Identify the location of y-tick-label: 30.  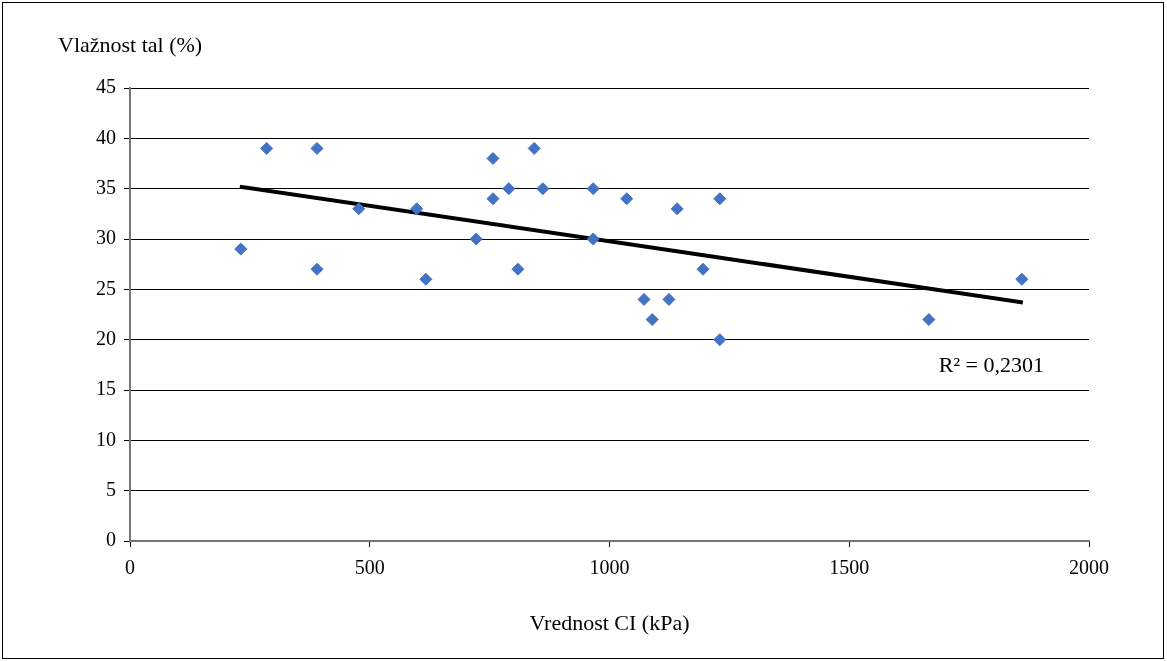
(106, 237).